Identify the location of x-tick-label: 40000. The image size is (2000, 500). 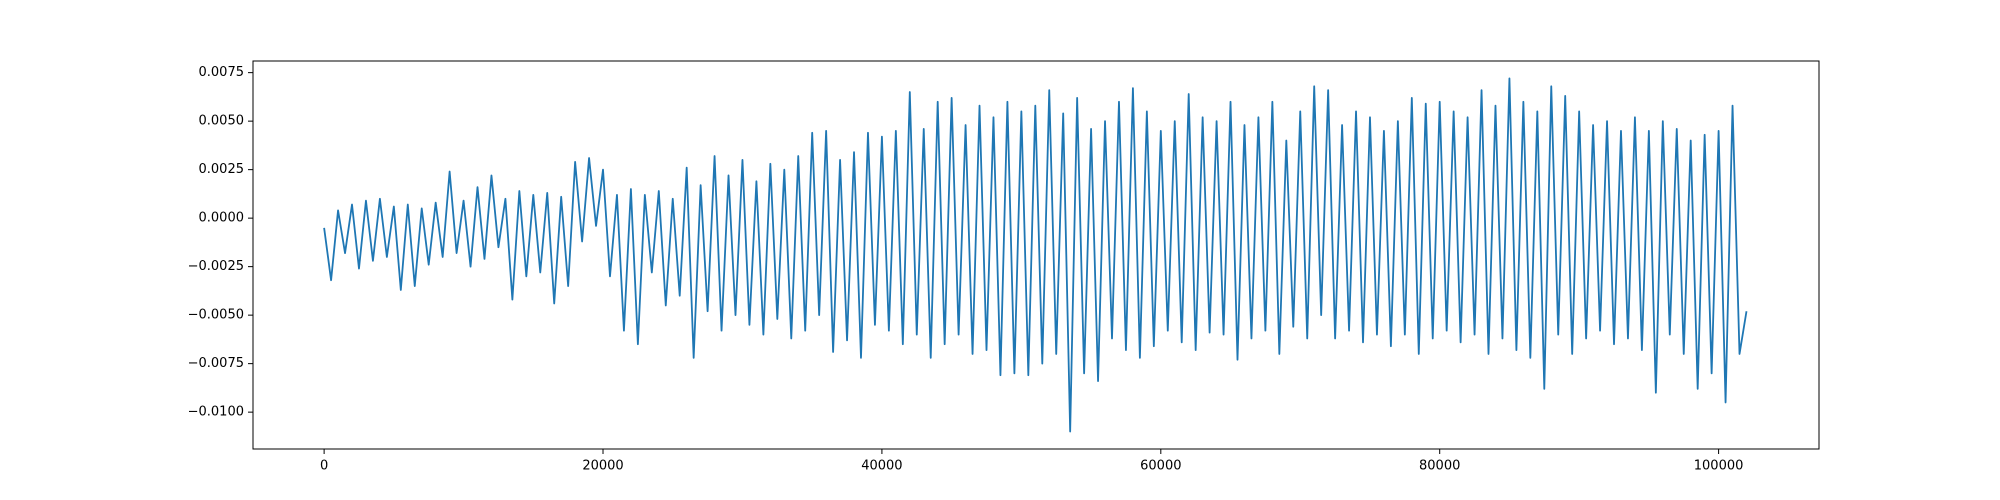
(881, 466).